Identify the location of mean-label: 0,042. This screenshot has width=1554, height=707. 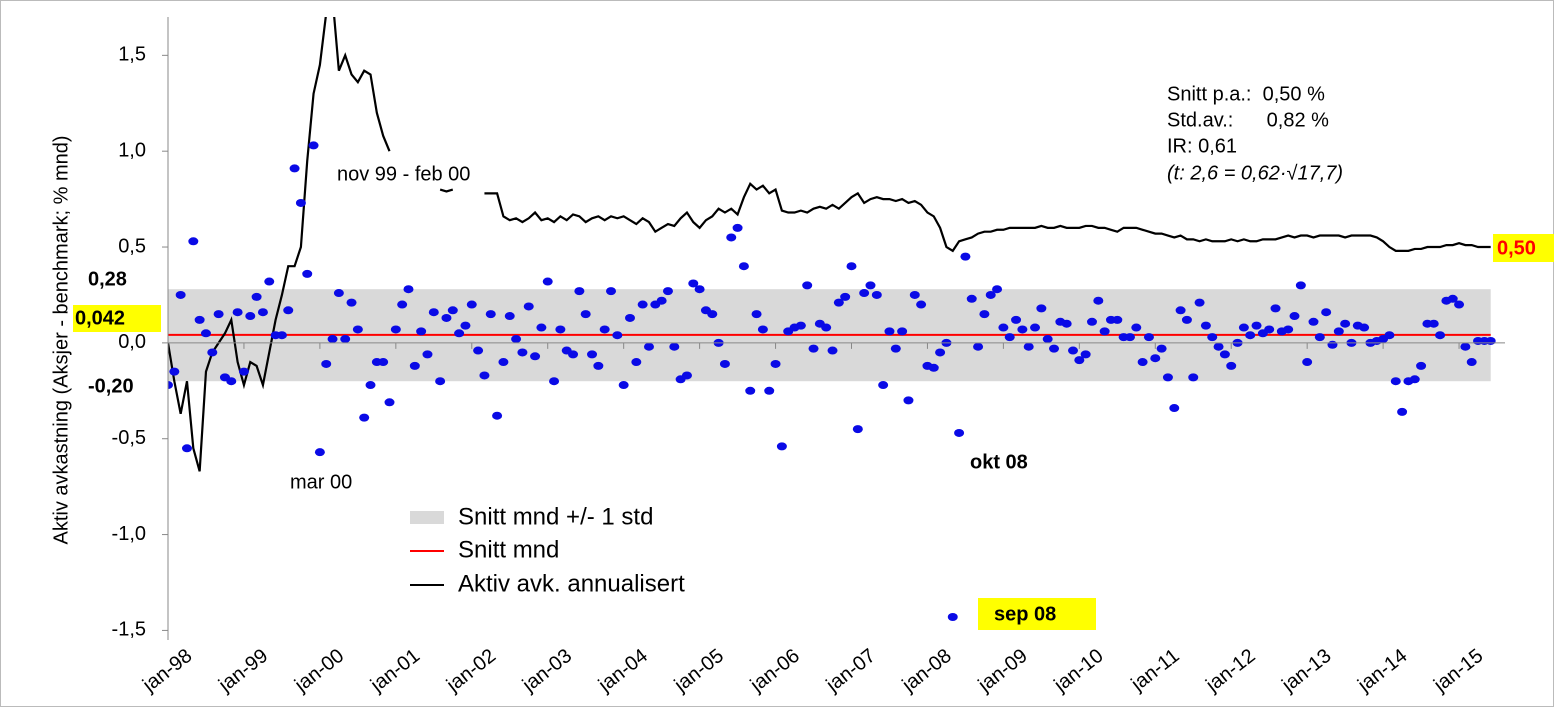
(100, 318).